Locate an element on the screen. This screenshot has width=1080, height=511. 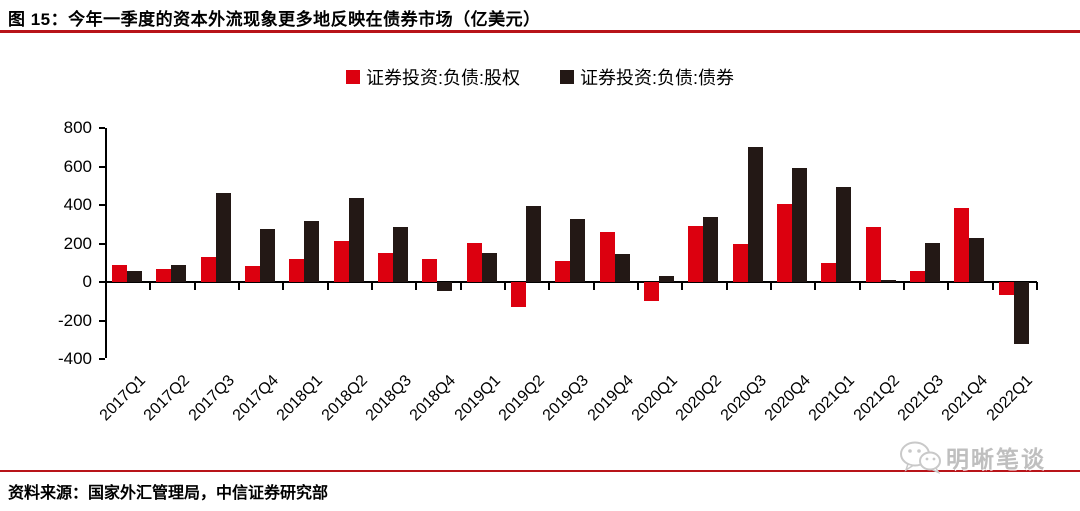
bar-equity-2020Q4 is located at coordinates (784, 243).